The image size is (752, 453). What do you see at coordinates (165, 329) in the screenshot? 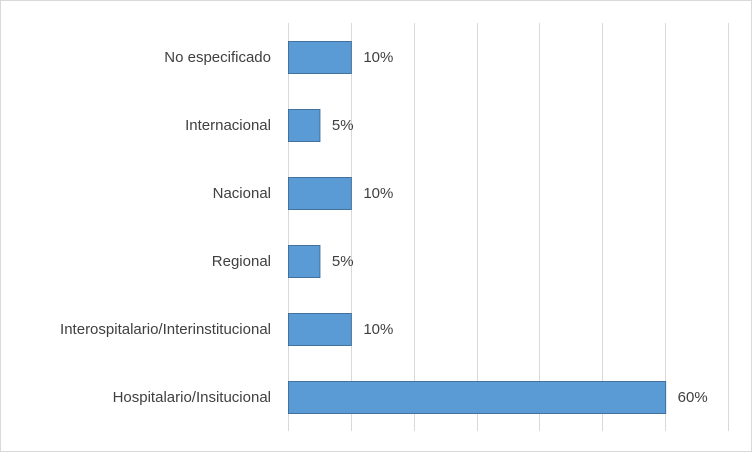
I see `category-label: Interospitalario/Interinstitucional` at bounding box center [165, 329].